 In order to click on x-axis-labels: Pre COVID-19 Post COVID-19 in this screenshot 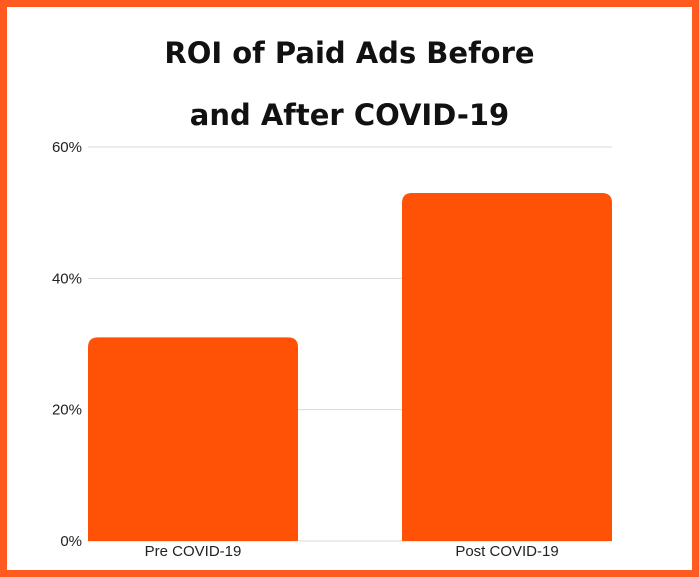, I will do `click(352, 551)`.